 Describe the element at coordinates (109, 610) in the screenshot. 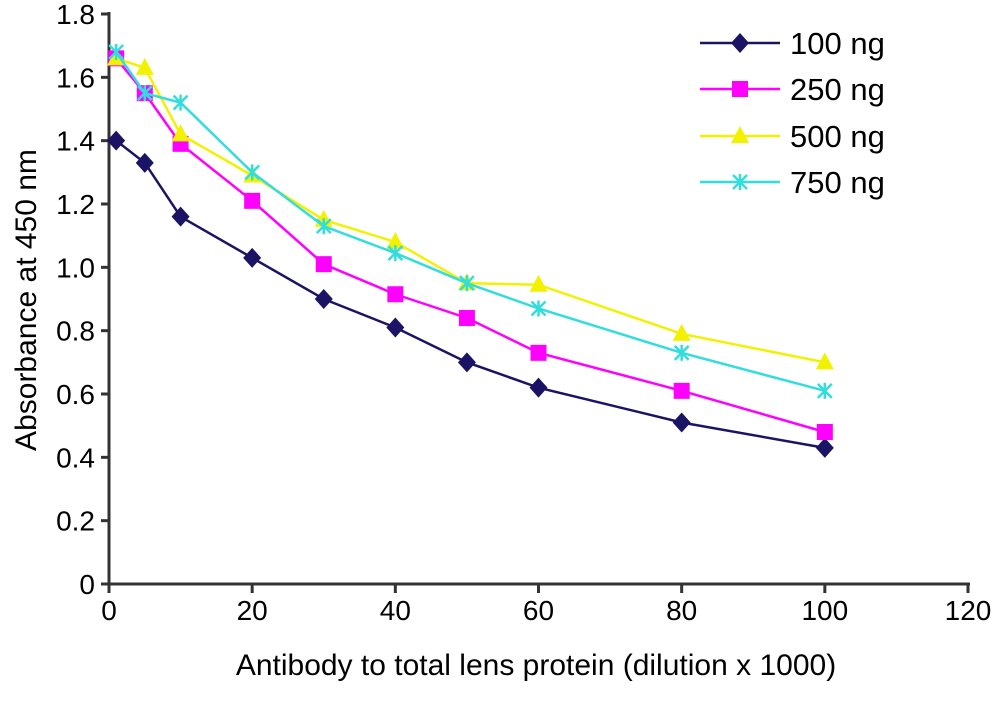

I see `x-tick-label: 0` at that location.